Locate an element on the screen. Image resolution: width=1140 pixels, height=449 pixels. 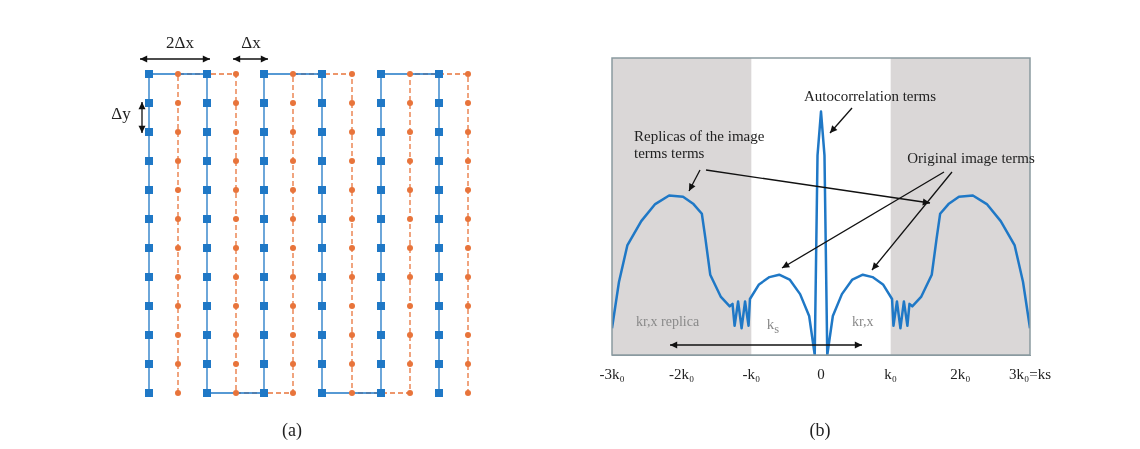
text: Δy is located at coordinates (121, 114).